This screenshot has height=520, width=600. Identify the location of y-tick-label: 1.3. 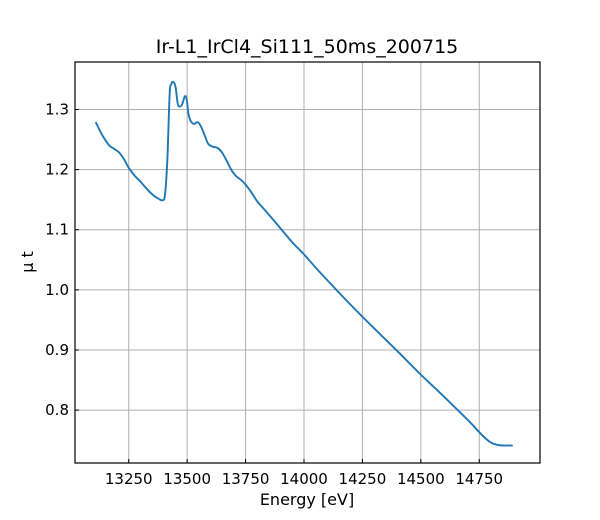
(57, 109).